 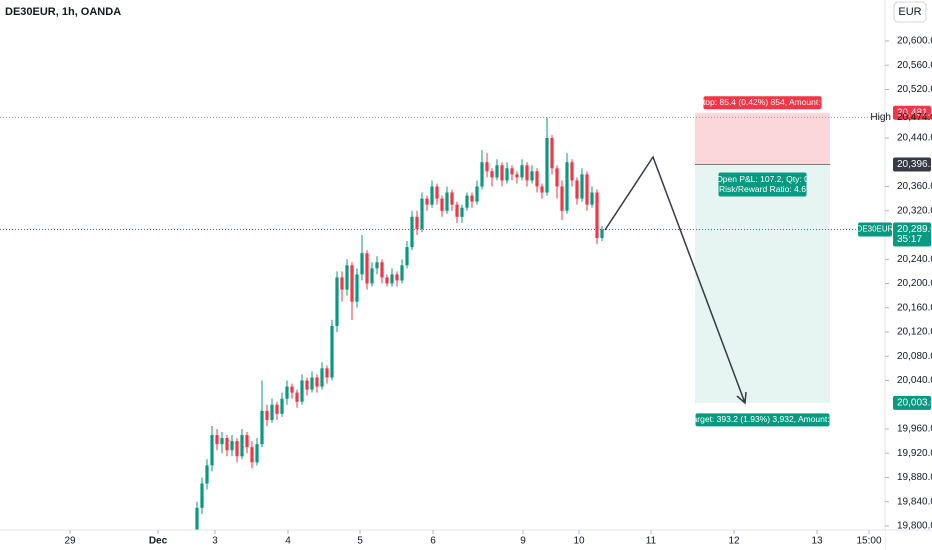 I want to click on y-tick-label: 20,200.0, so click(x=914, y=283).